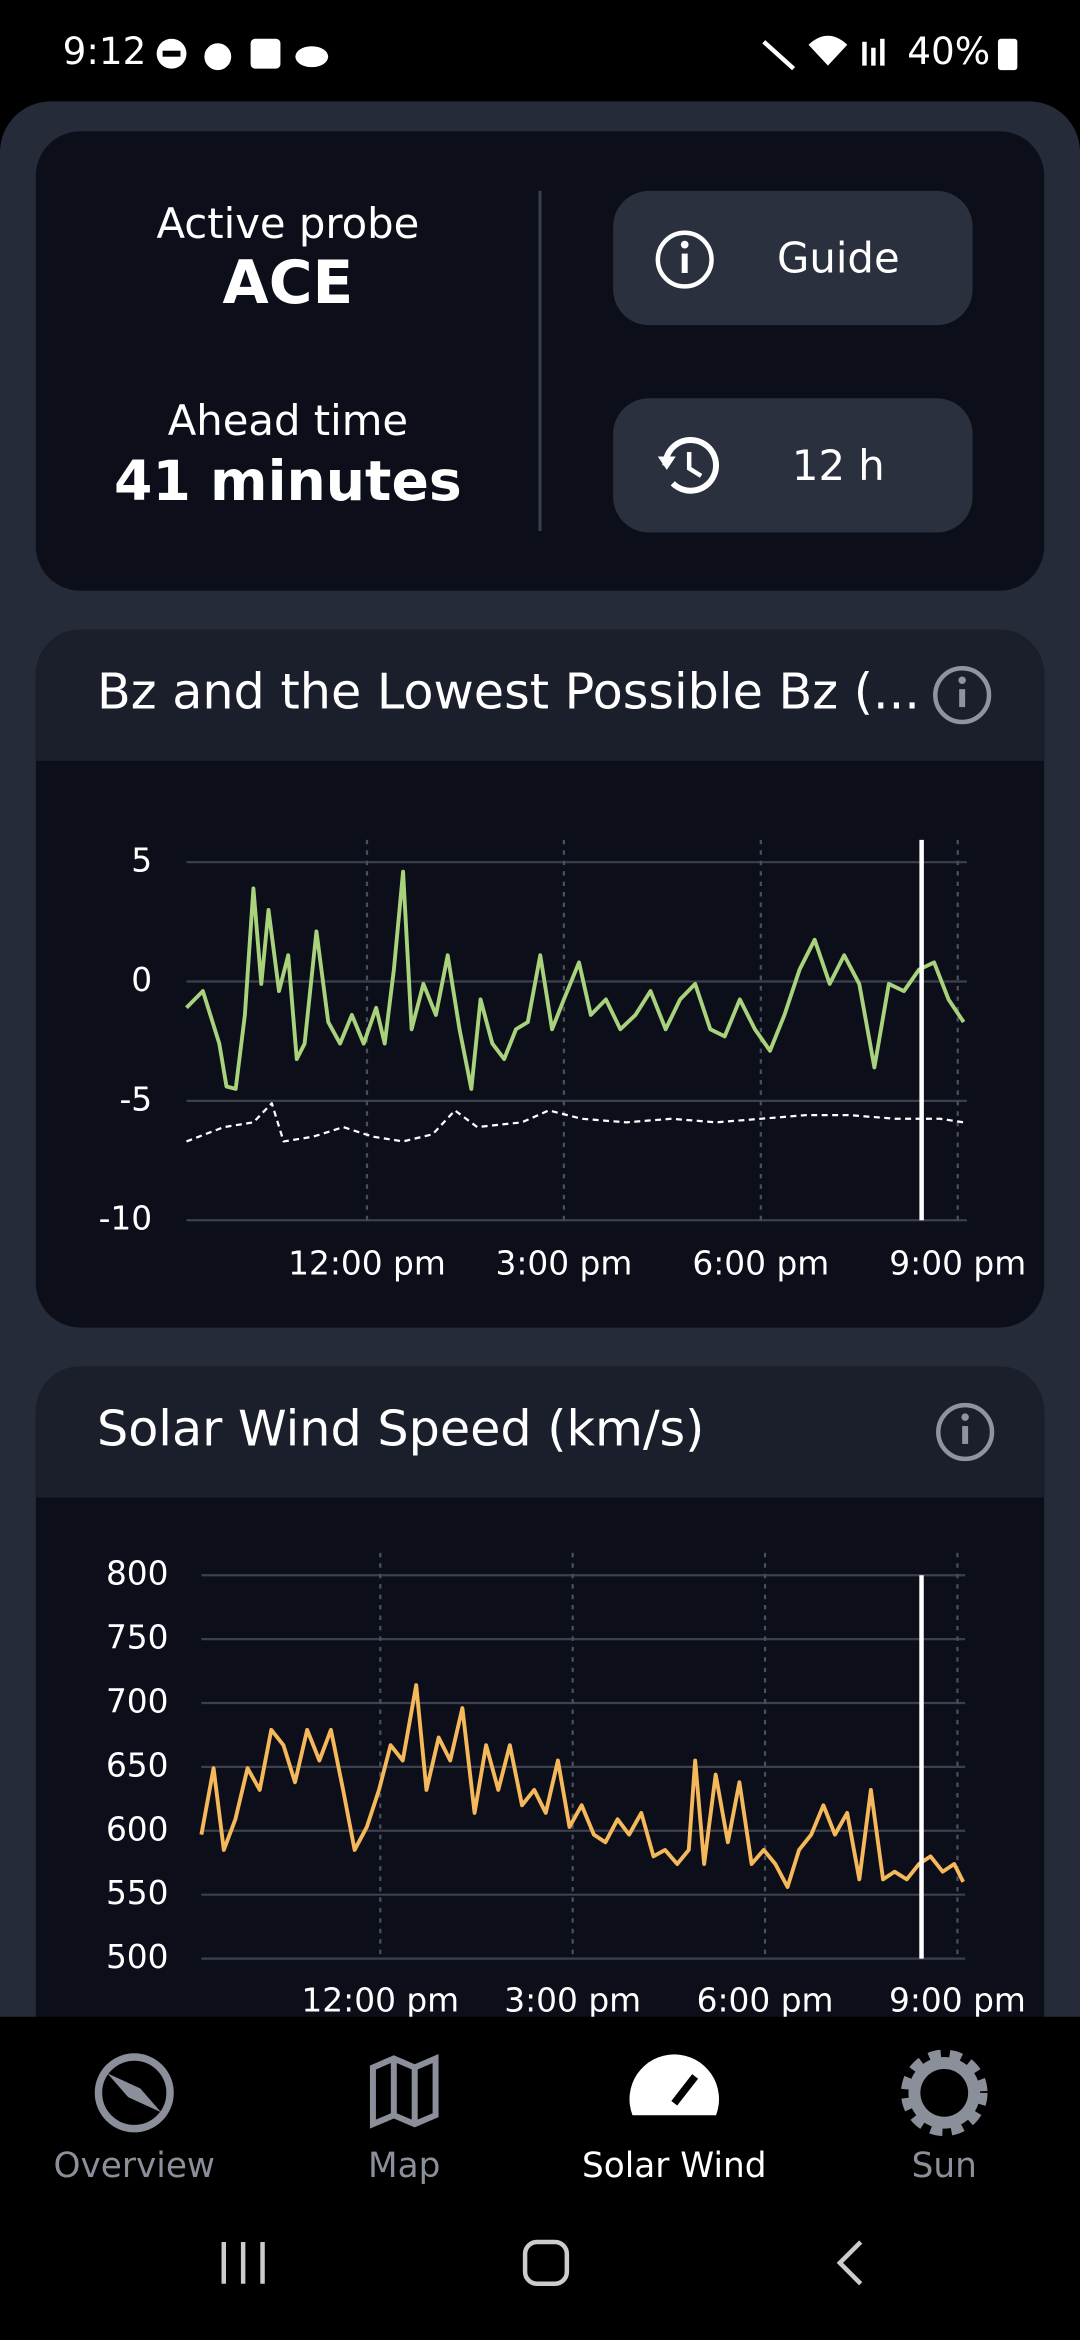  I want to click on y-tick-label: -5, so click(135, 1099).